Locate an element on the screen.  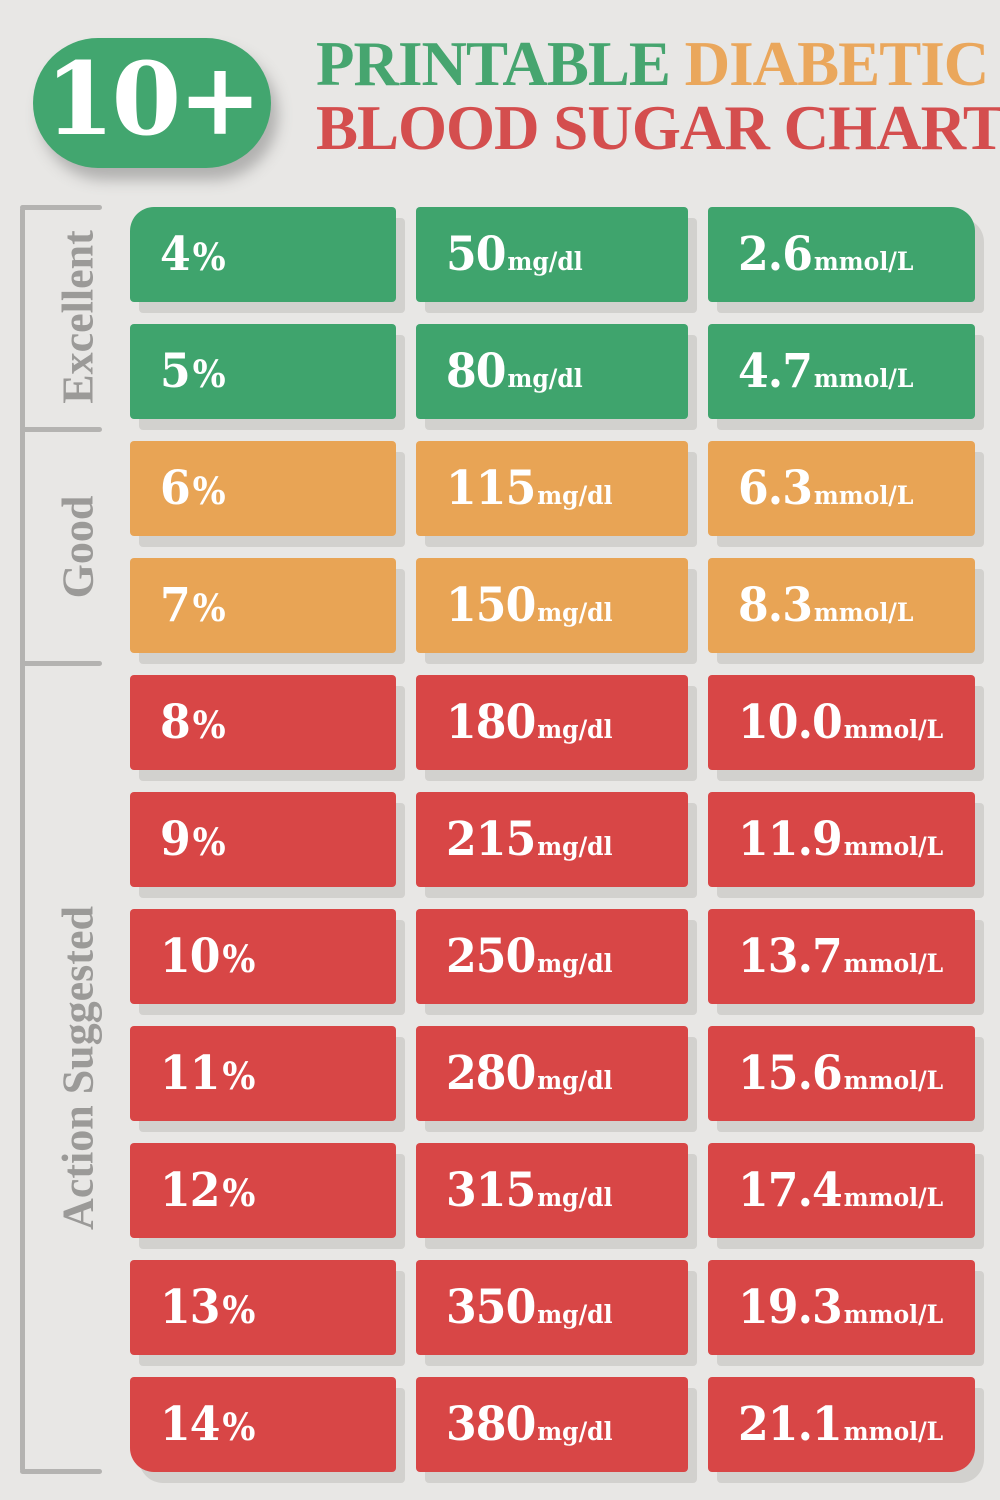
a1c-cell-text: 4% is located at coordinates (193, 254).